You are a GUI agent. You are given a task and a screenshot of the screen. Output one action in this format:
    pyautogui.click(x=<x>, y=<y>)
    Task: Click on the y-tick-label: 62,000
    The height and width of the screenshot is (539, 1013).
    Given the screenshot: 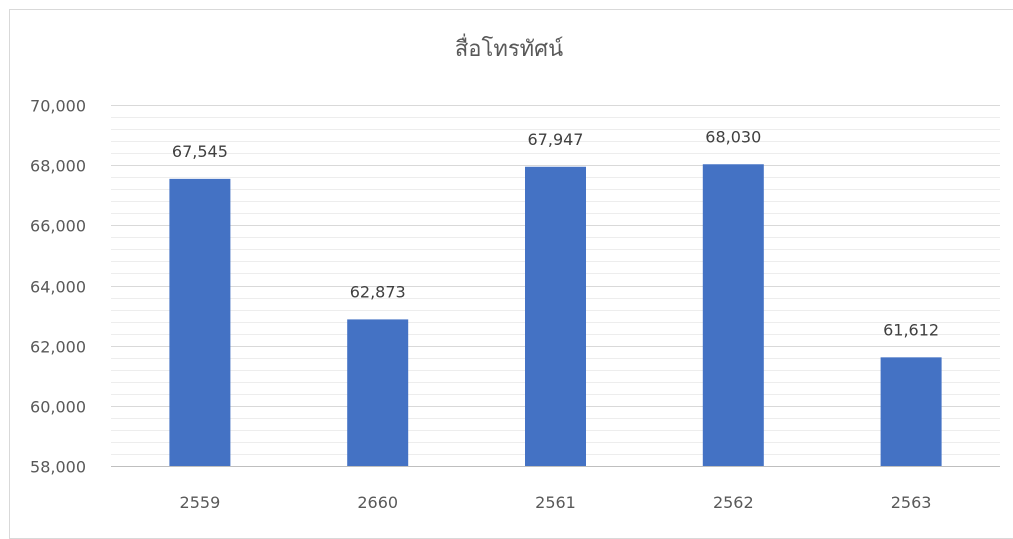 What is the action you would take?
    pyautogui.click(x=58, y=347)
    